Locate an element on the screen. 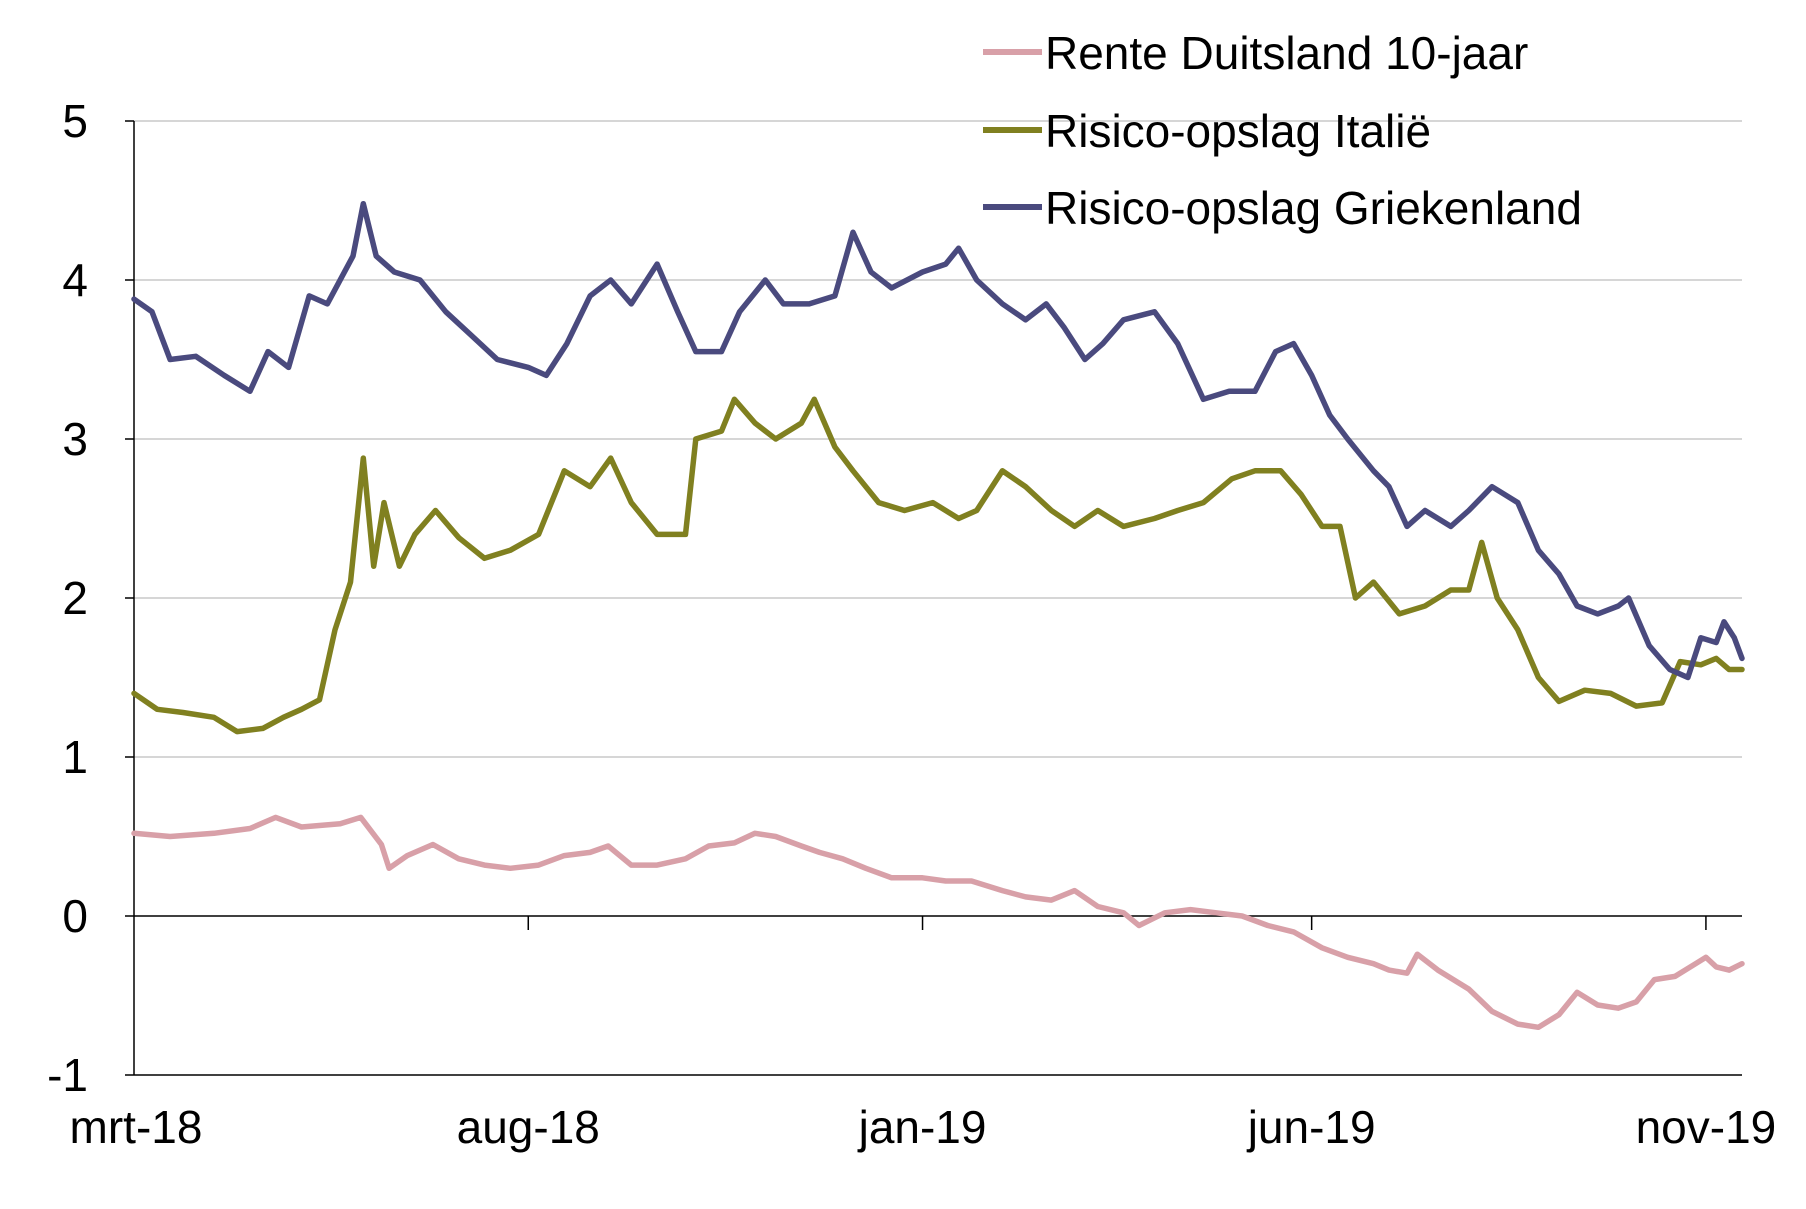  legend-item-1: Rente Duitsland 10-jaar is located at coordinates (1255, 53).